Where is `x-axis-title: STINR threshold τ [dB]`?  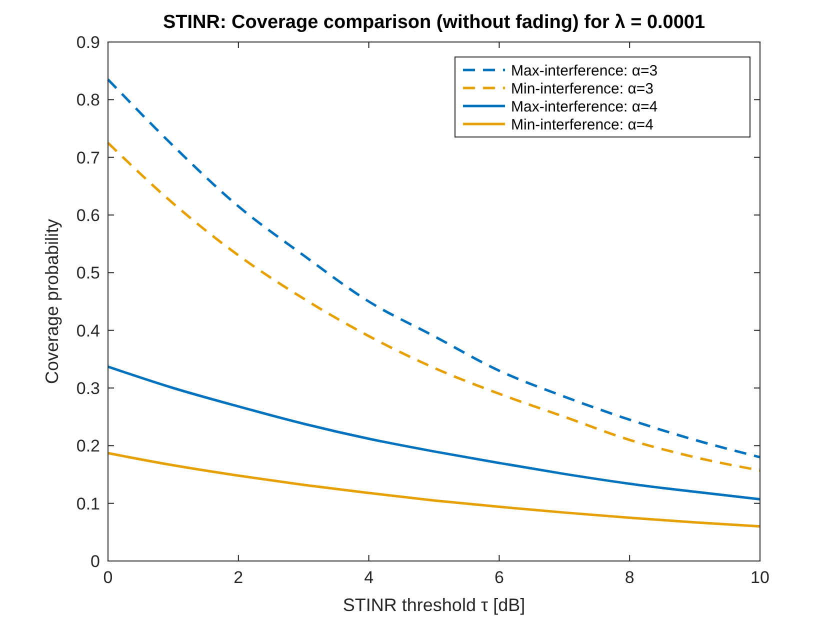 x-axis-title: STINR threshold τ [dB] is located at coordinates (434, 605).